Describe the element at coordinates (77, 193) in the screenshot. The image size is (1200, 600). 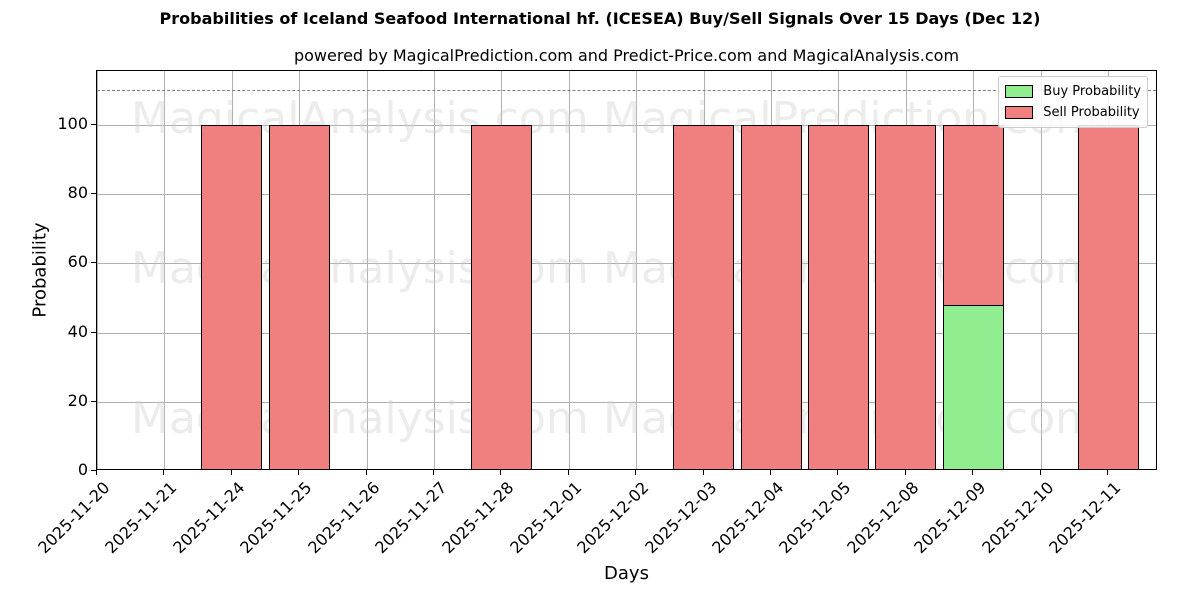
I see `y-tick-label: 80` at that location.